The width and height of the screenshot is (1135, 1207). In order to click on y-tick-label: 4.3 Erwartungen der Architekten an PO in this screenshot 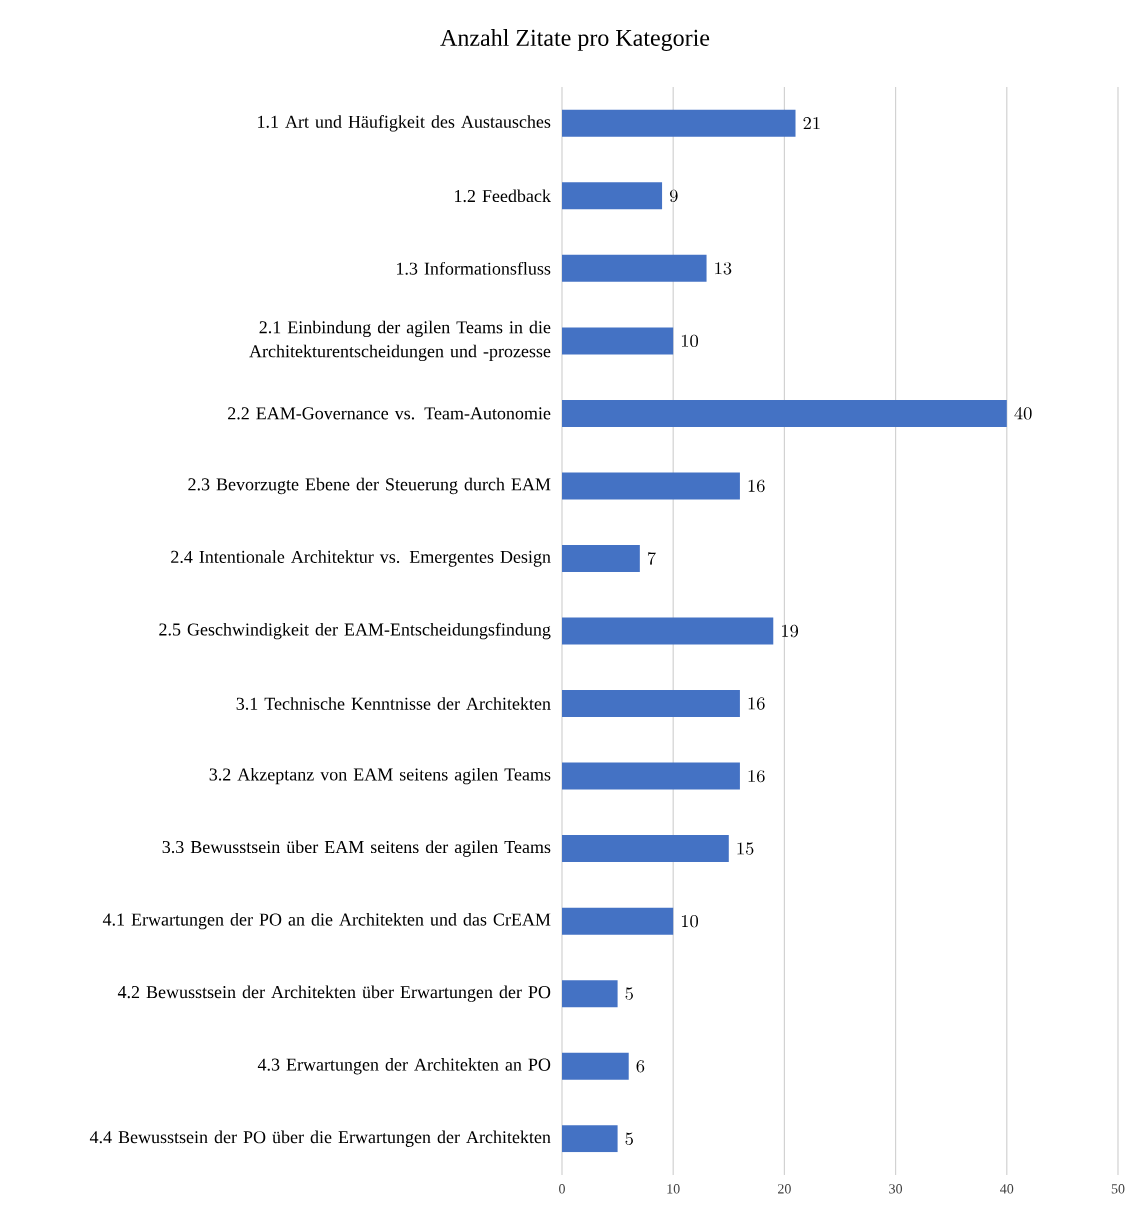, I will do `click(404, 1066)`.